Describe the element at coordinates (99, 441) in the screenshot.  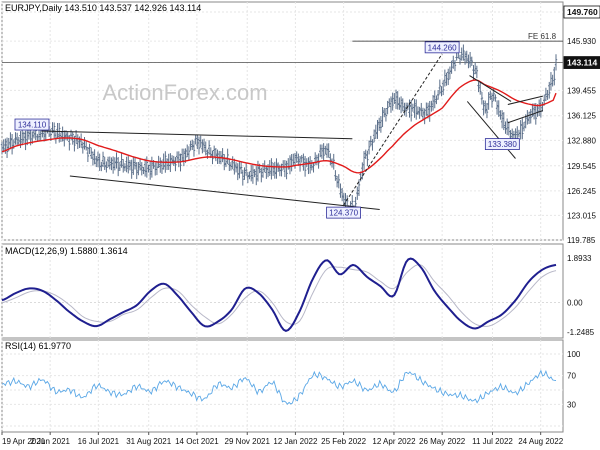
I see `x-tick-label: 16 Jul 2021` at that location.